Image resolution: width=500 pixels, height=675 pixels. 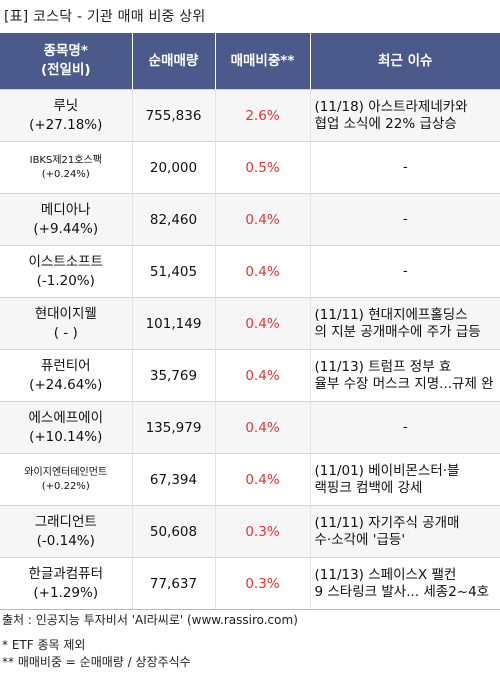 I want to click on recent-issue-line: 9 스타링크 발사... 세종2~4호, so click(x=402, y=591).